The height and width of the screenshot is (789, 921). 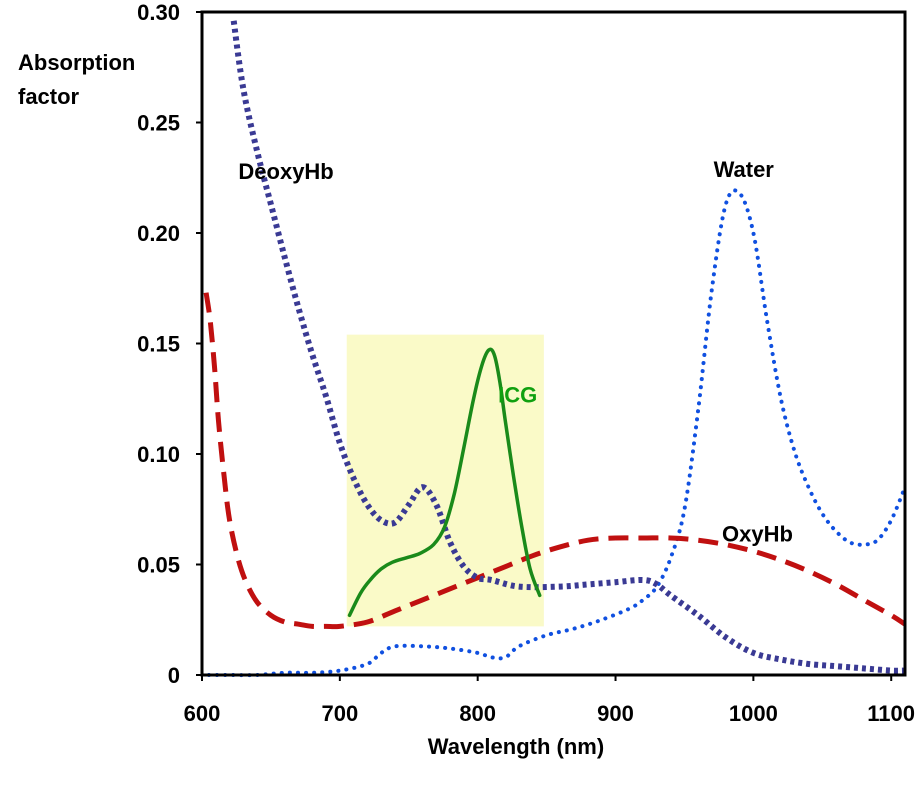 I want to click on x-tick-label: 1100, so click(x=891, y=713).